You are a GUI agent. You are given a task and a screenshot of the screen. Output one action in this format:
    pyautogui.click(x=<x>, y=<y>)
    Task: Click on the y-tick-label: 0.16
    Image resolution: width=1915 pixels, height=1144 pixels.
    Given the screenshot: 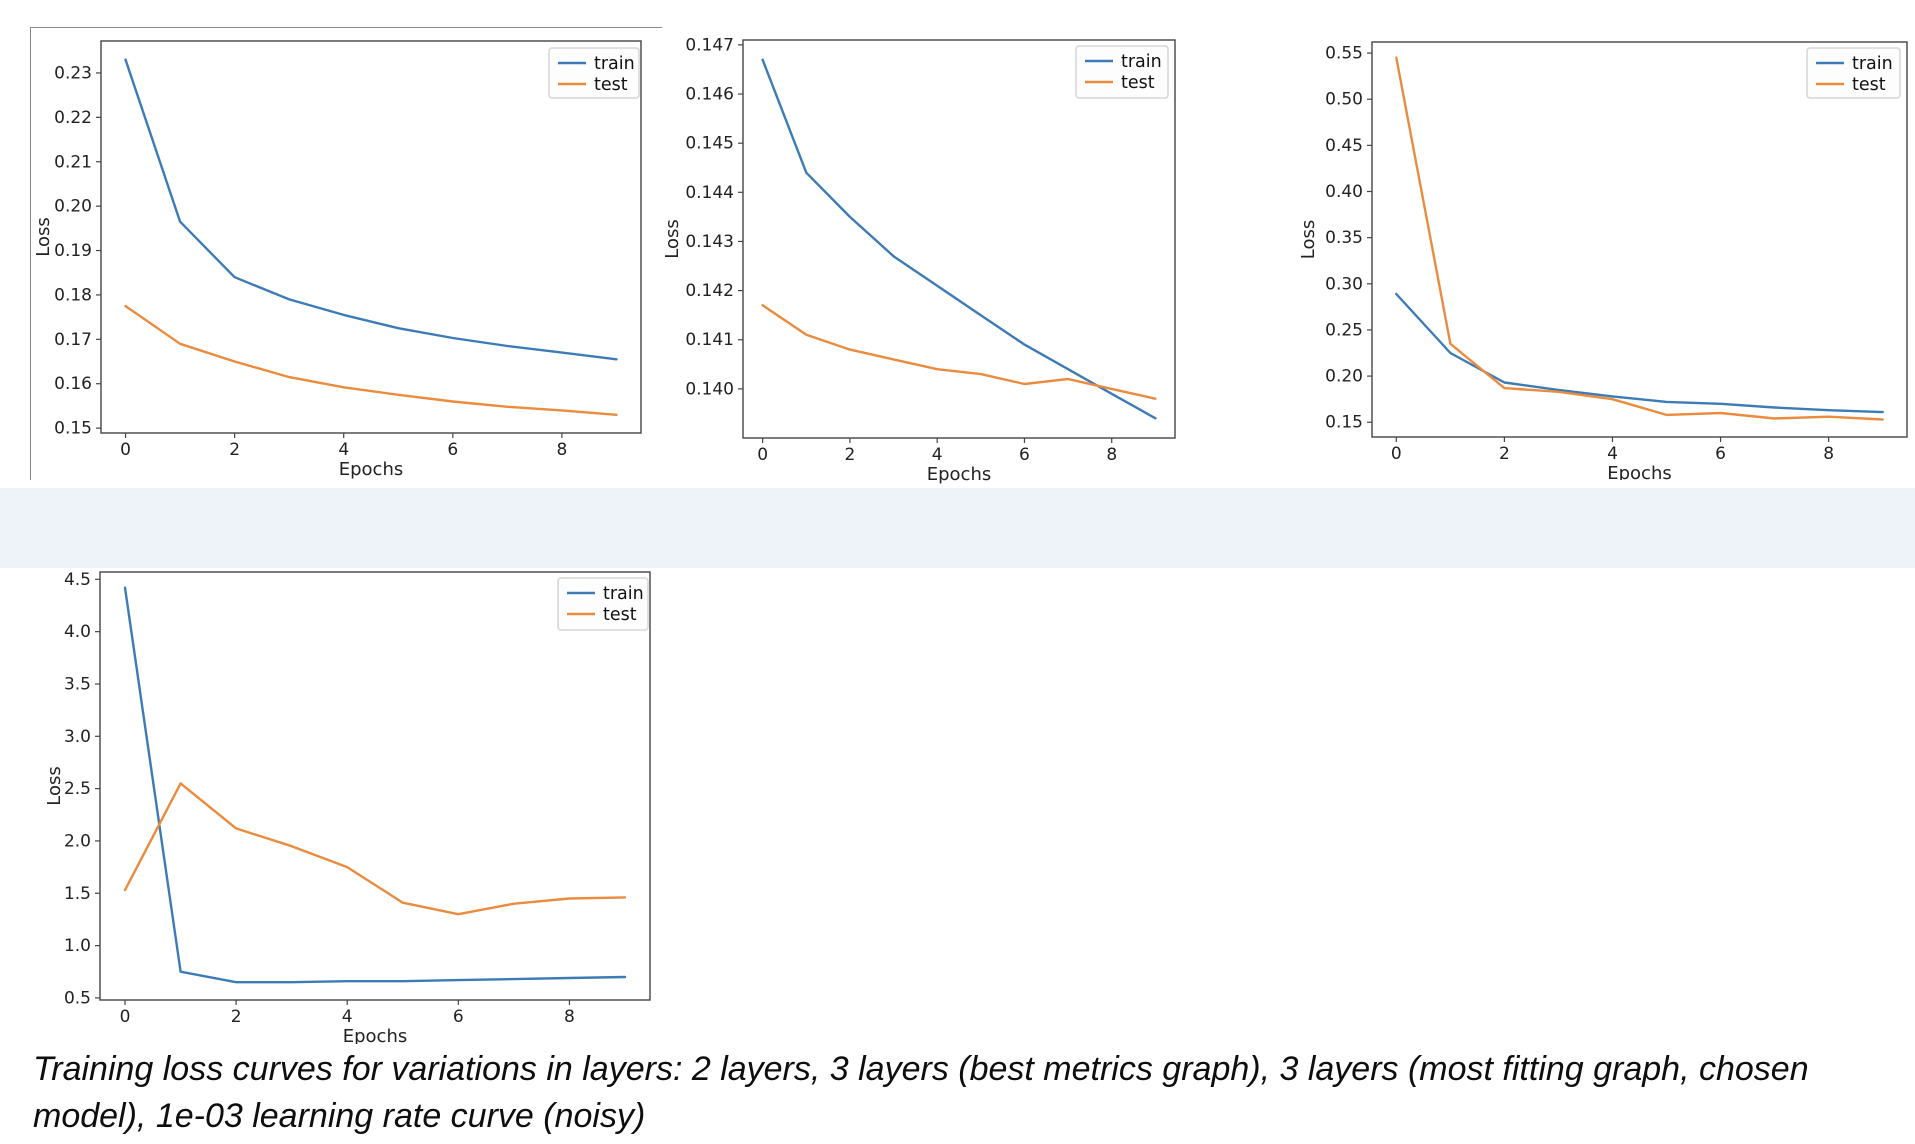 What is the action you would take?
    pyautogui.click(x=73, y=384)
    